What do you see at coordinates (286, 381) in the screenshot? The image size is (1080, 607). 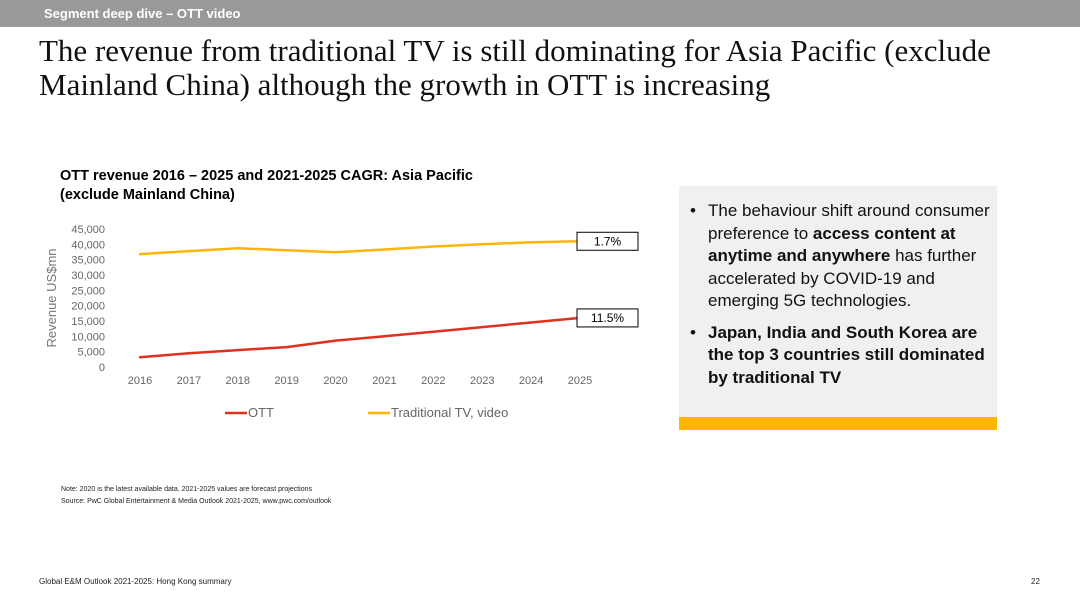 I see `x-tick-label: 2019` at bounding box center [286, 381].